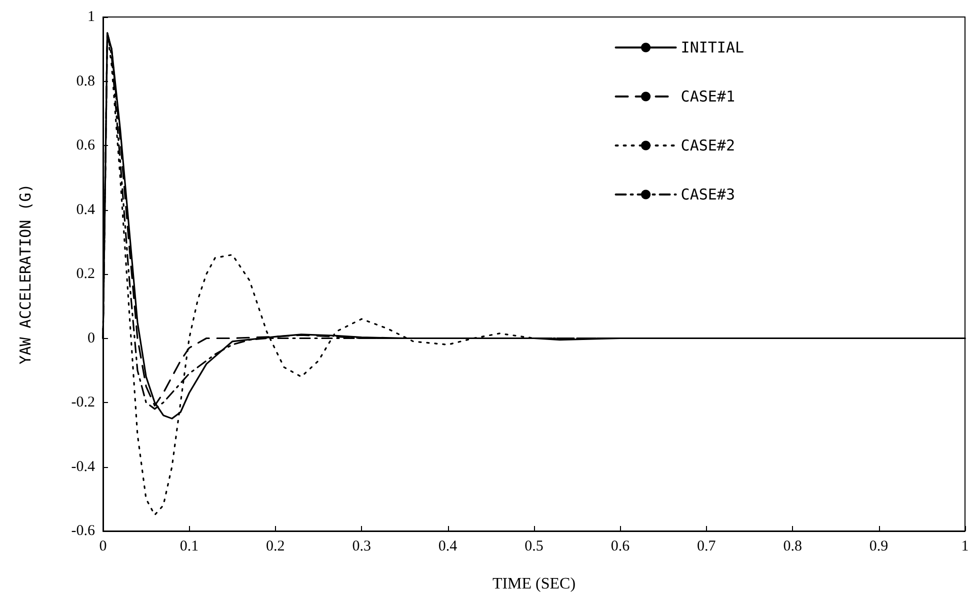 This screenshot has width=979, height=612. Describe the element at coordinates (534, 546) in the screenshot. I see `x-tick-label: 0.5` at that location.